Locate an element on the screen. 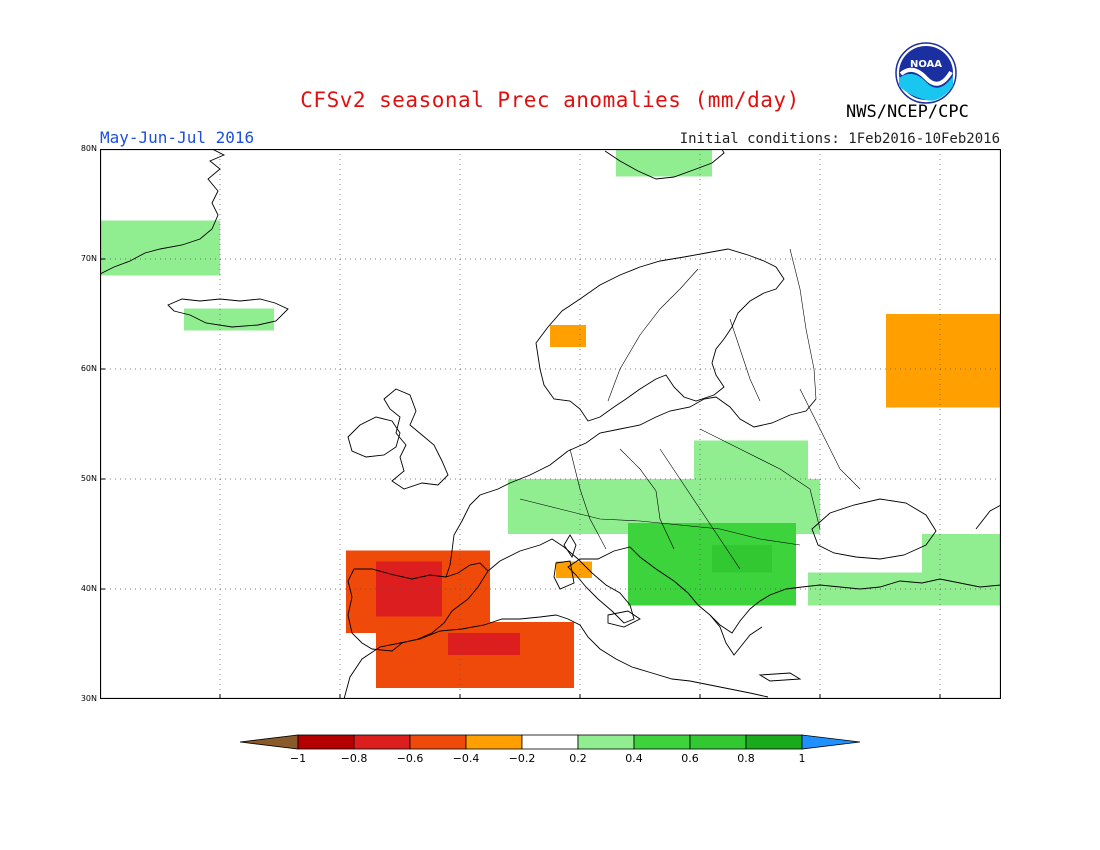  africa-north-coast is located at coordinates (556, 656).